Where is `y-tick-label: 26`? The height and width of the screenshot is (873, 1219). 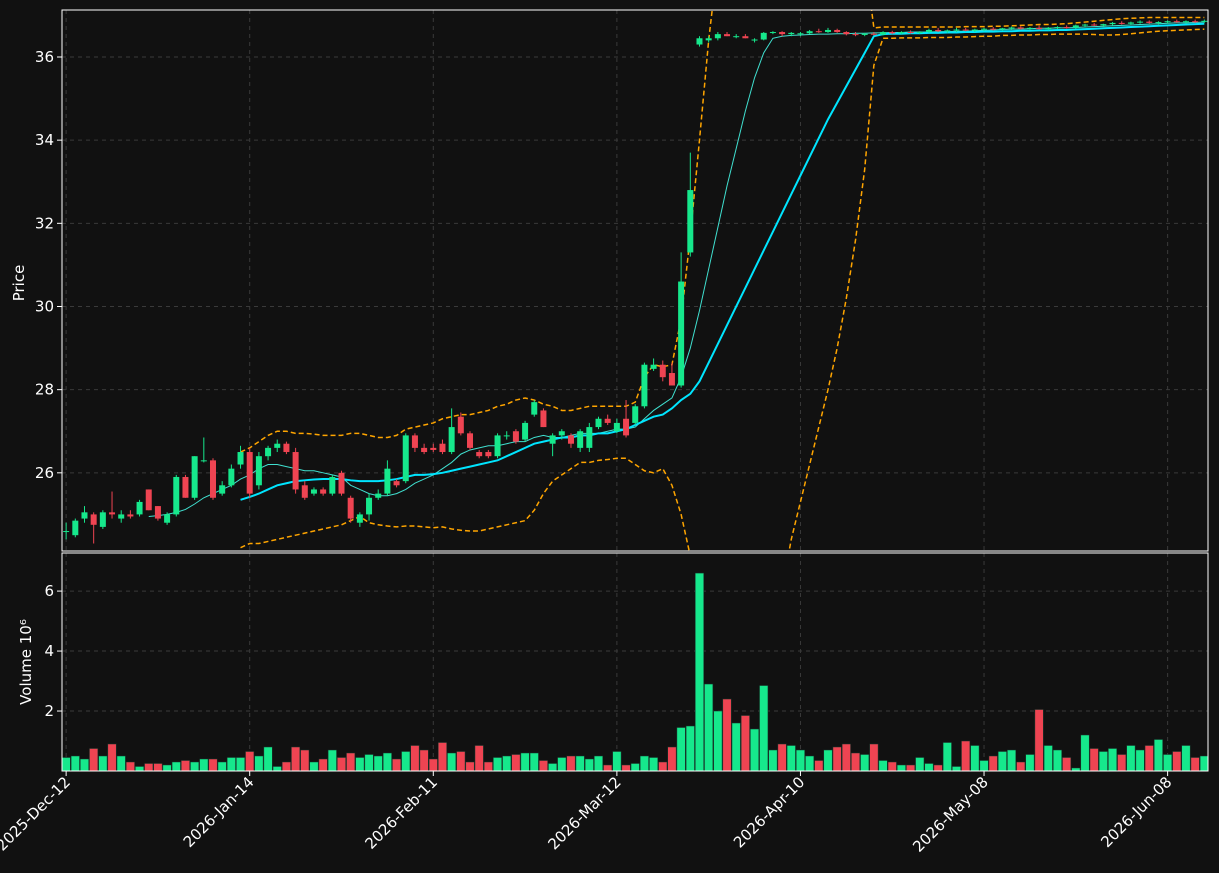 y-tick-label: 26 is located at coordinates (44, 473).